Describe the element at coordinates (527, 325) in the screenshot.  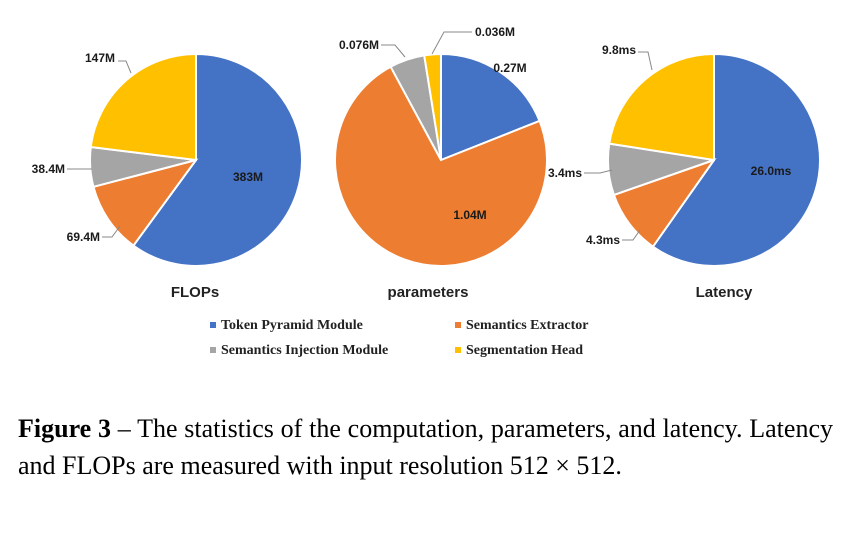
I see `legend-label-semantics-extractor: Semantics Extractor` at that location.